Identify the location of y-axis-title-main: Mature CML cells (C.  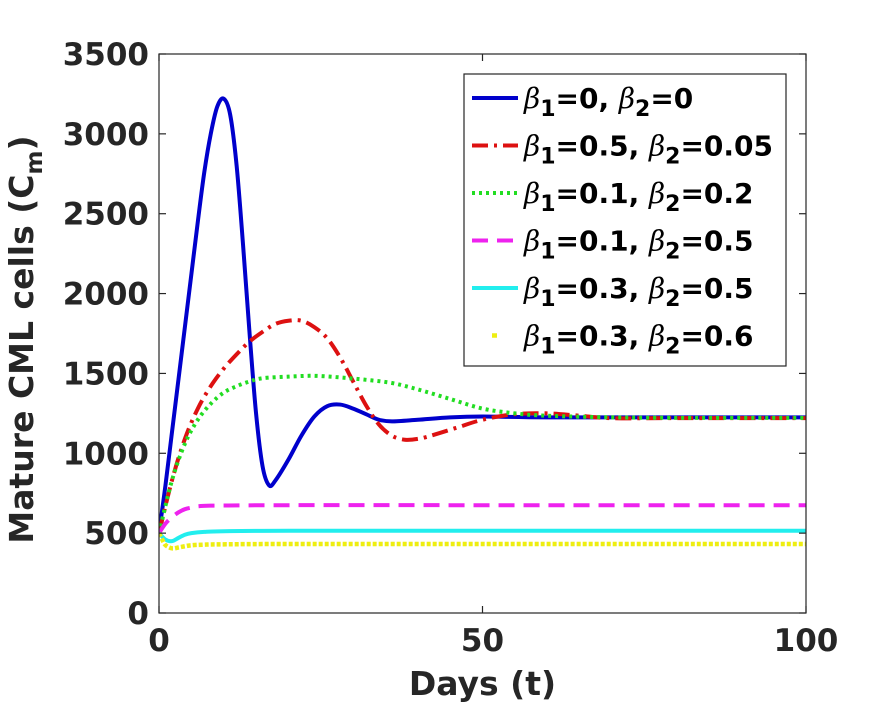
(21, 358).